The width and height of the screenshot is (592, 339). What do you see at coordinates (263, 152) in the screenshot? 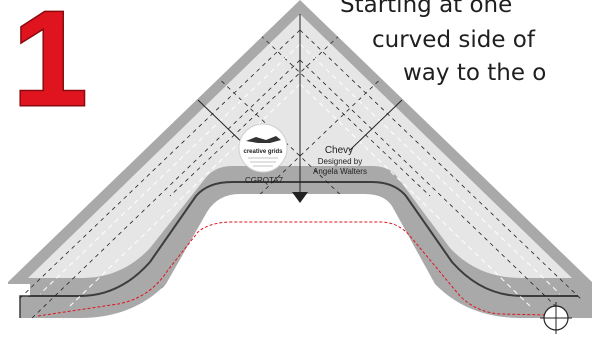
I see `svg-text: creative grids` at bounding box center [263, 152].